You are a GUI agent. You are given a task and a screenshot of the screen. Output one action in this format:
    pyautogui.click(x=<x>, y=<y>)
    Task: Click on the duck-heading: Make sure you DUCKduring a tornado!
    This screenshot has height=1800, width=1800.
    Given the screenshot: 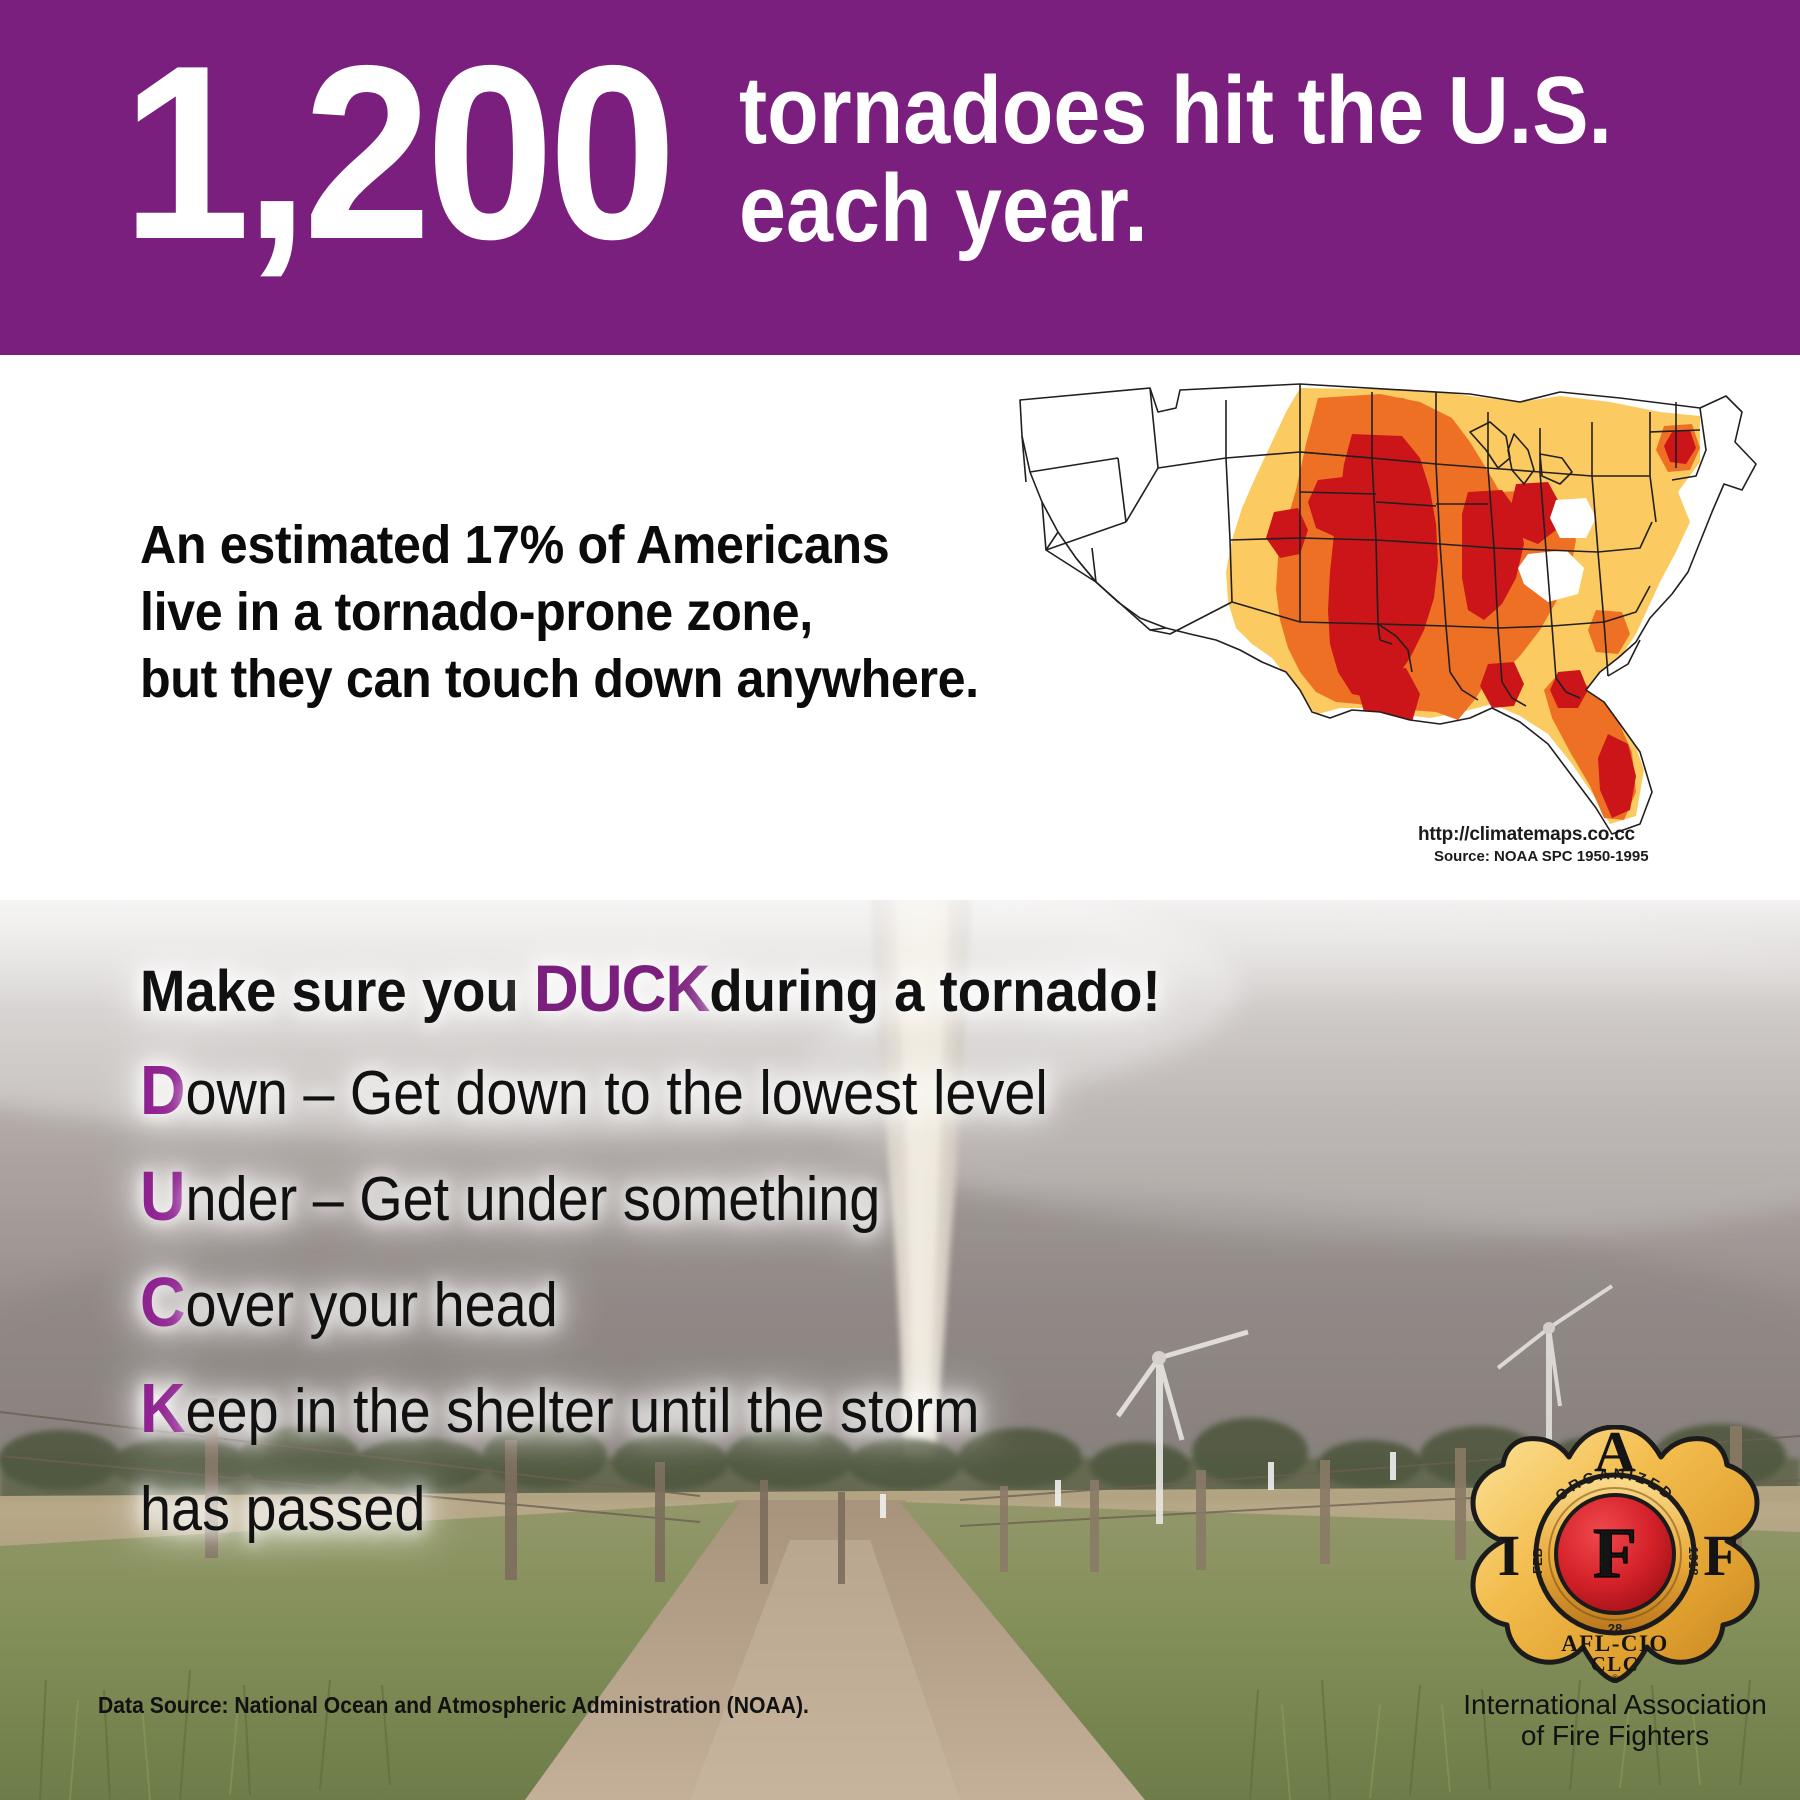 What is the action you would take?
    pyautogui.click(x=835, y=988)
    